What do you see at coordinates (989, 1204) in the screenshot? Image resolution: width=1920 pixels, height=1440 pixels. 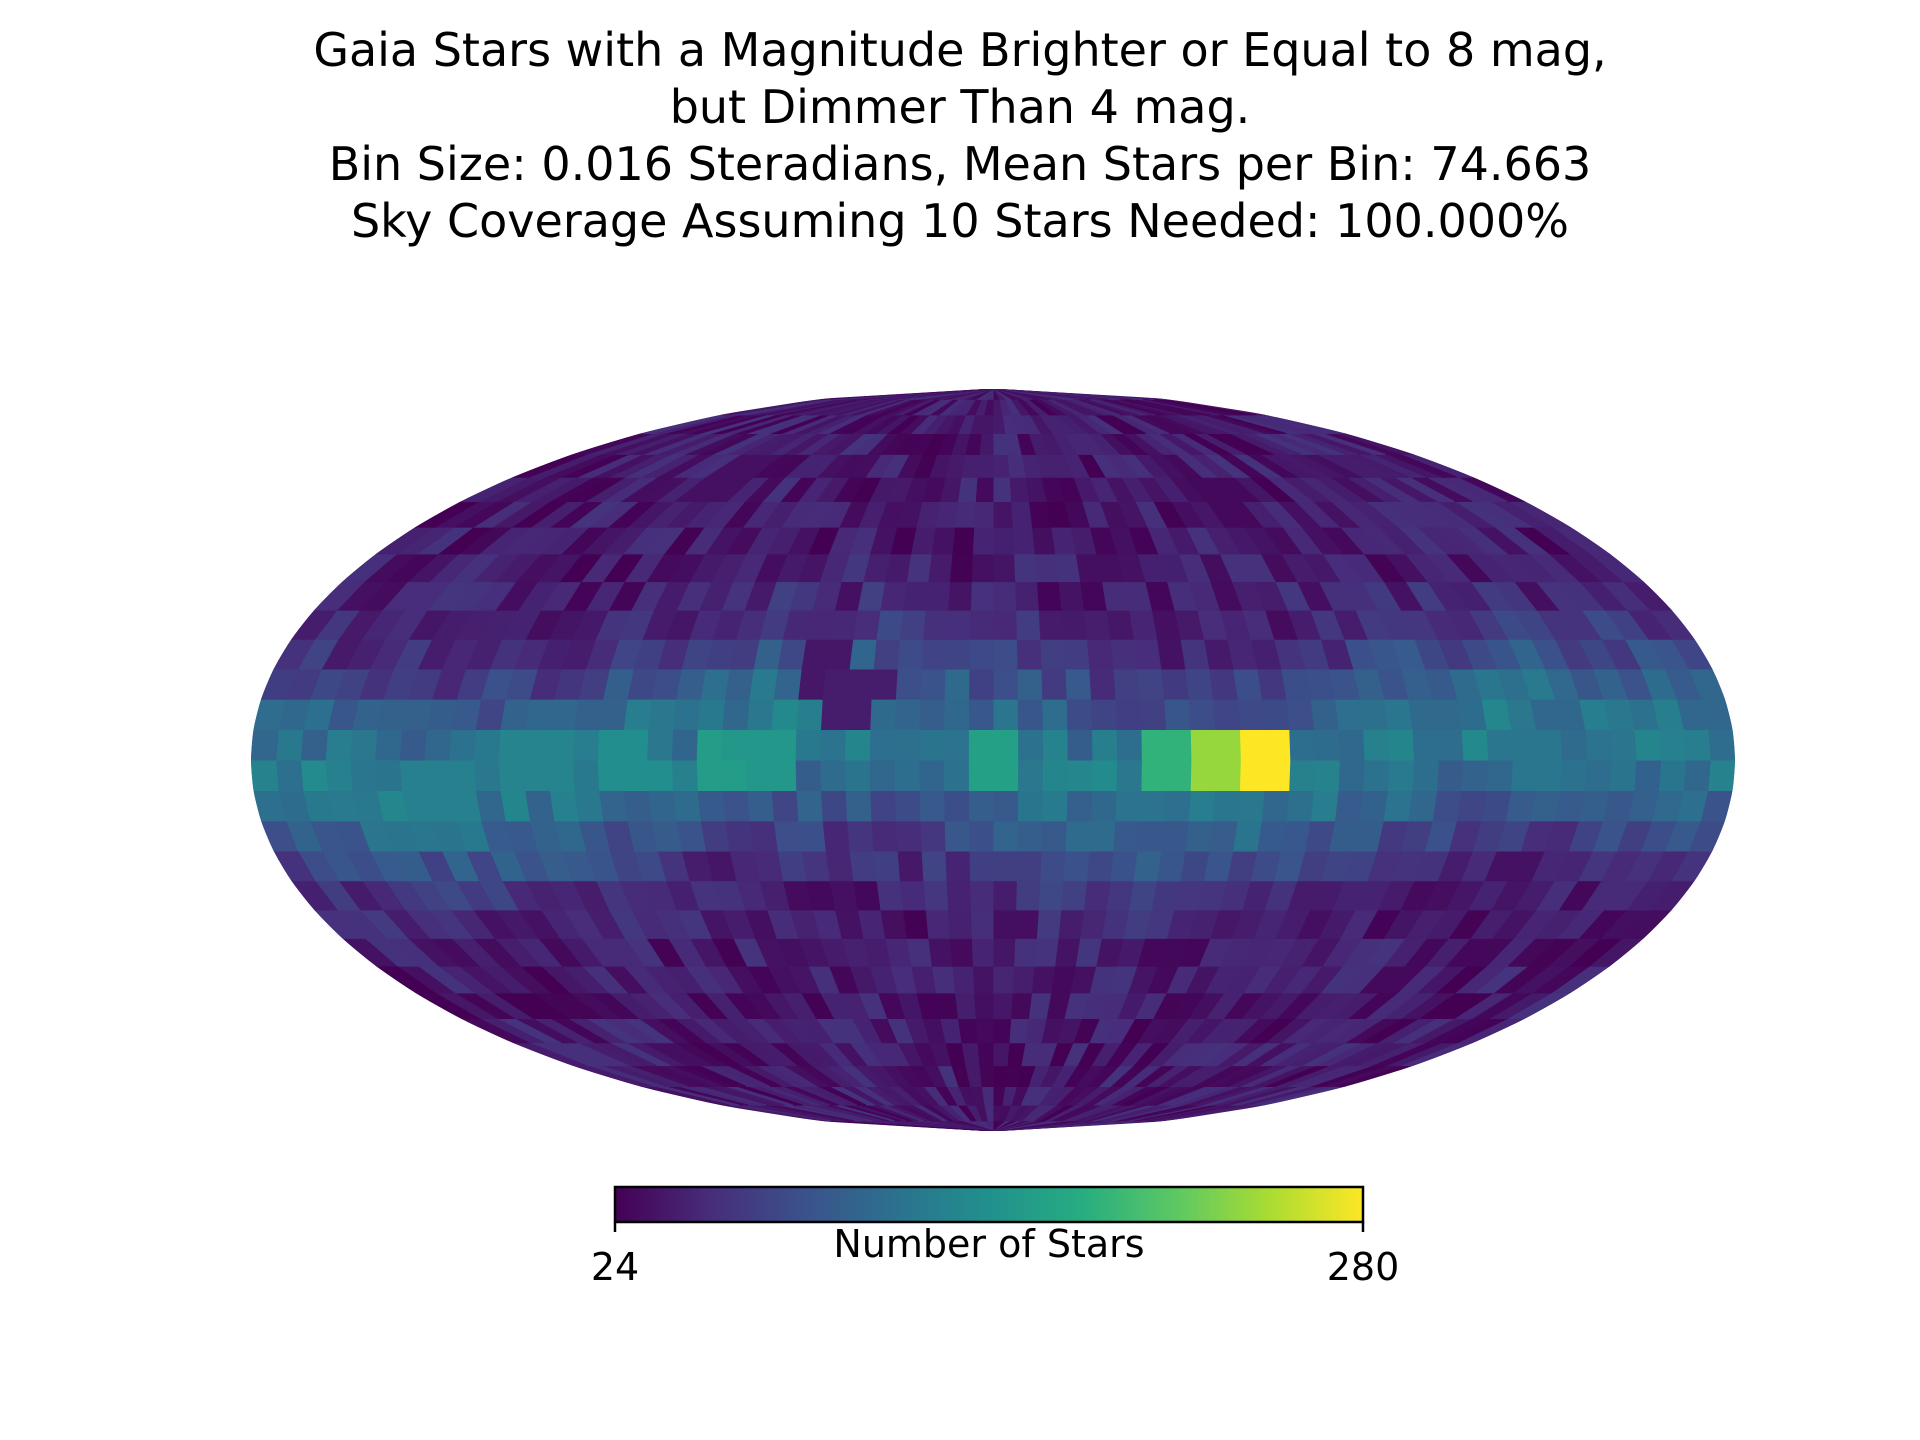 I see `colorbar-gradient` at bounding box center [989, 1204].